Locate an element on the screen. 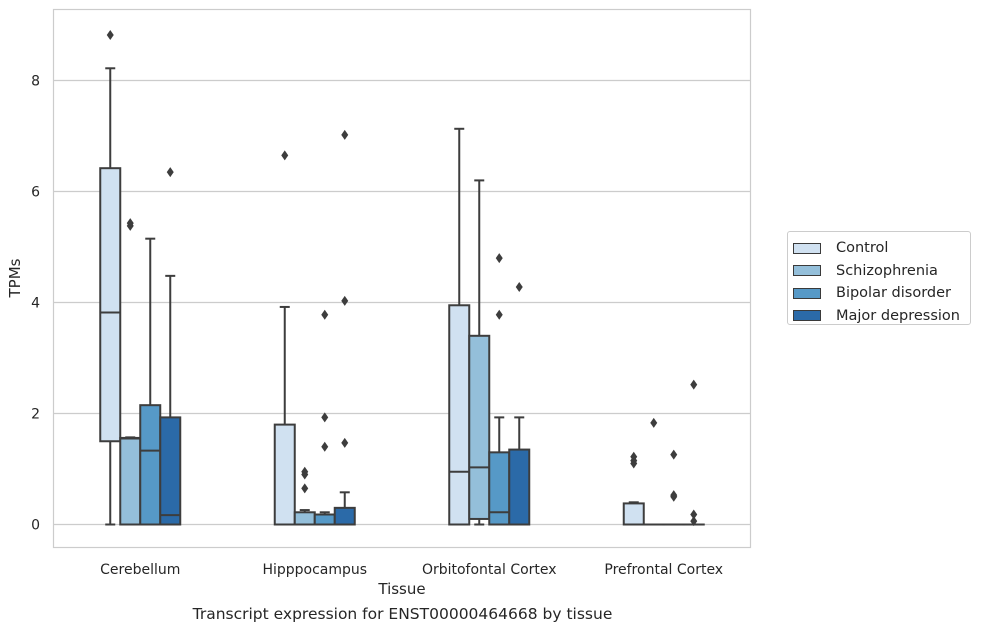 The image size is (983, 634). legend-item: Major depression is located at coordinates (881, 316).